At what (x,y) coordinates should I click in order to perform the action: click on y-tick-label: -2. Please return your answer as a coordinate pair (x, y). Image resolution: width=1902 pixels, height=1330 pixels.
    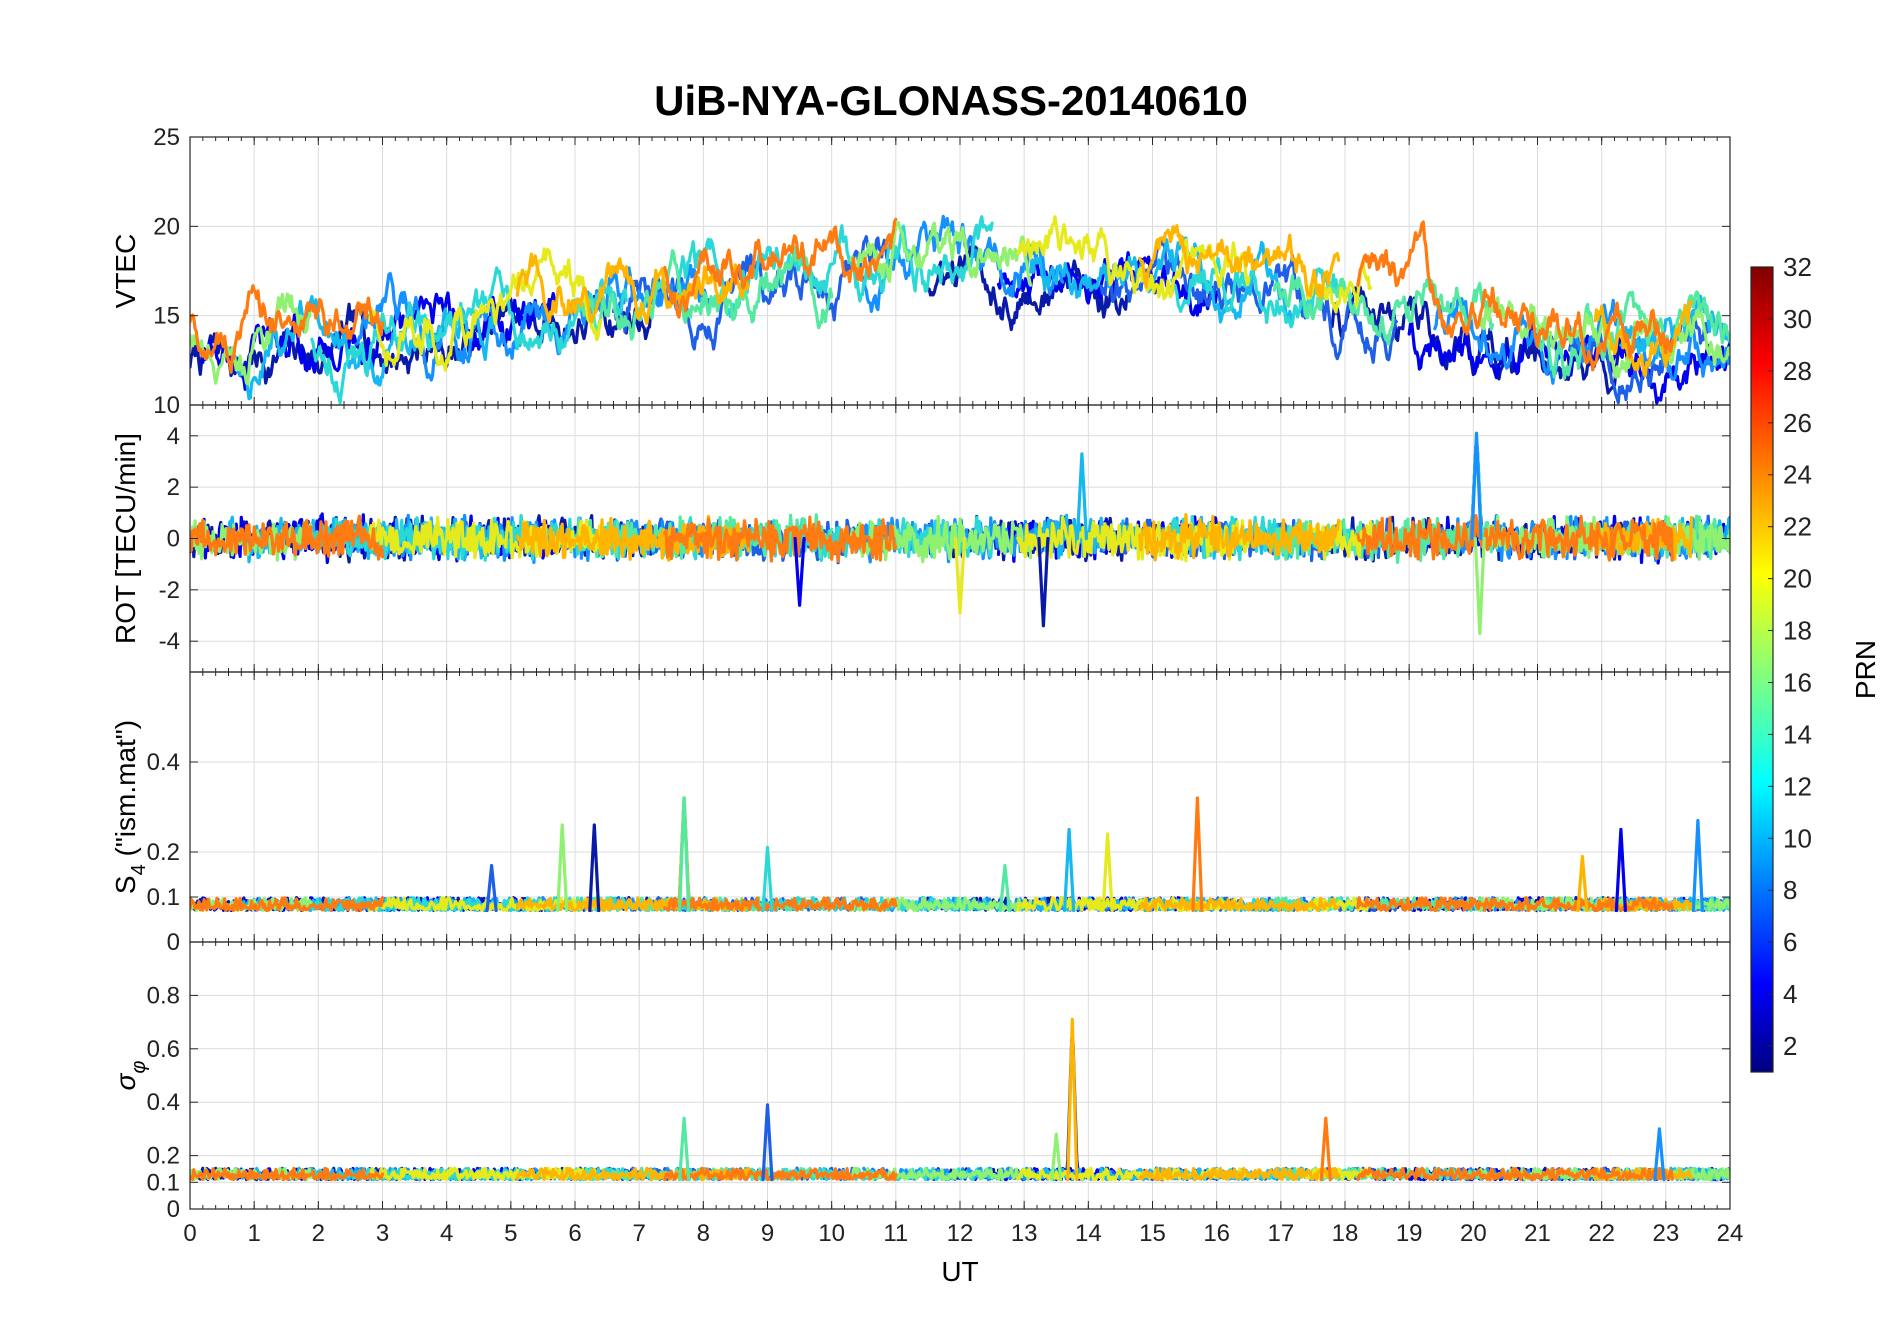
    Looking at the image, I should click on (169, 590).